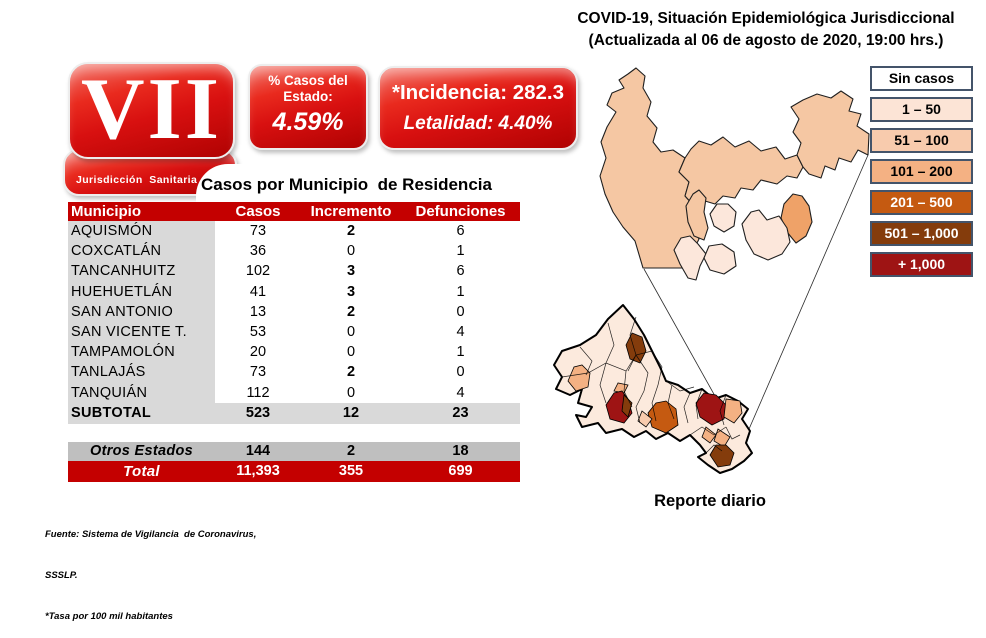 The image size is (986, 638). I want to click on table-row: TANCANHUITZ 102 3 6, so click(294, 271).